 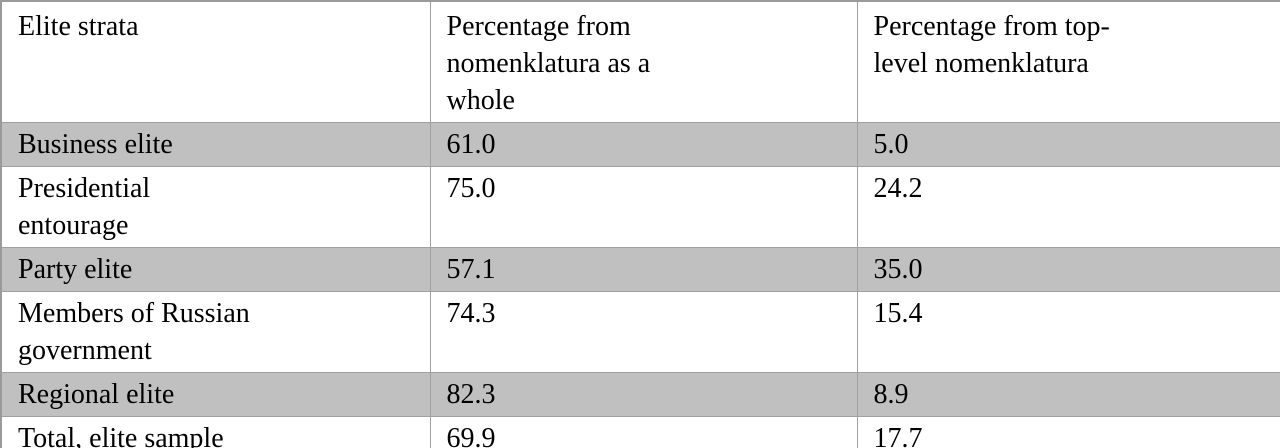 What do you see at coordinates (1068, 269) in the screenshot?
I see `cell-pct-top: 35.0` at bounding box center [1068, 269].